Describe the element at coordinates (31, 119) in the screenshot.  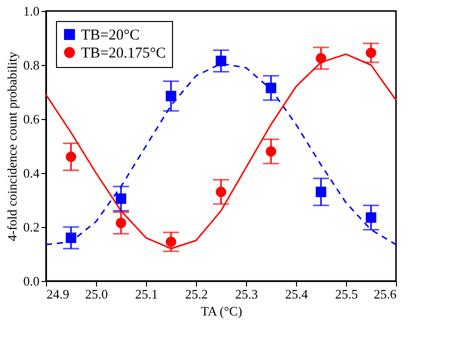
I see `y-tick-label: 0.6` at that location.